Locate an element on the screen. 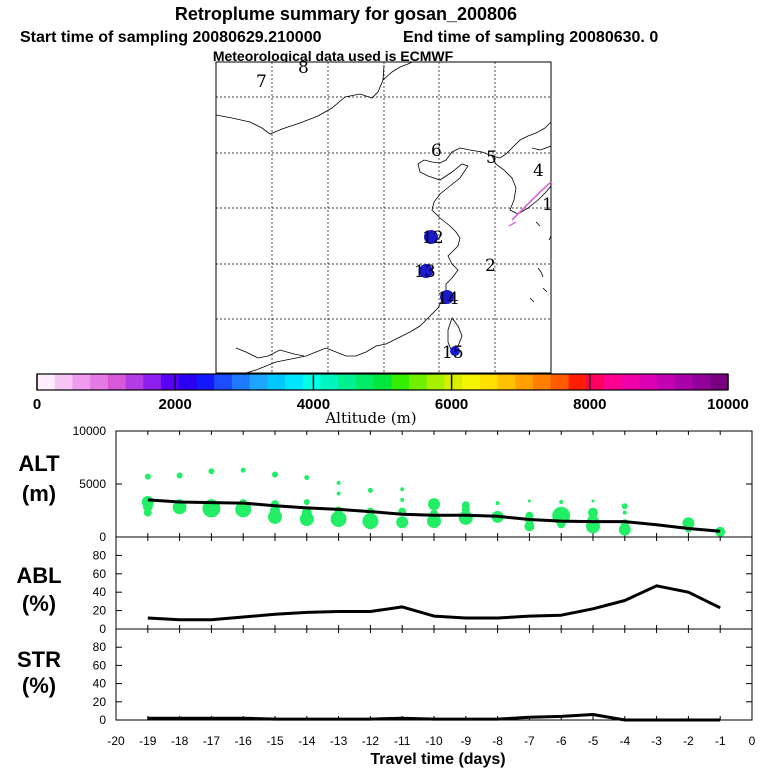 The width and height of the screenshot is (768, 768). x-tick-label: -3 is located at coordinates (656, 741).